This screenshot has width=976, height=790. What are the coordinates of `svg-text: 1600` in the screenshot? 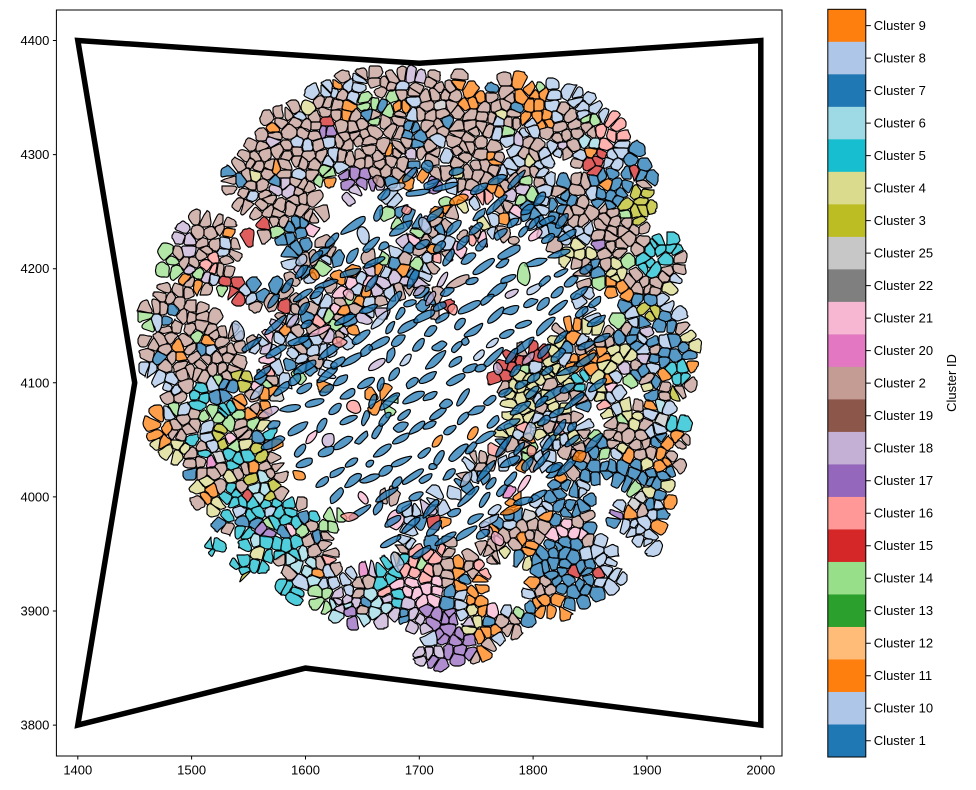 It's located at (305, 770).